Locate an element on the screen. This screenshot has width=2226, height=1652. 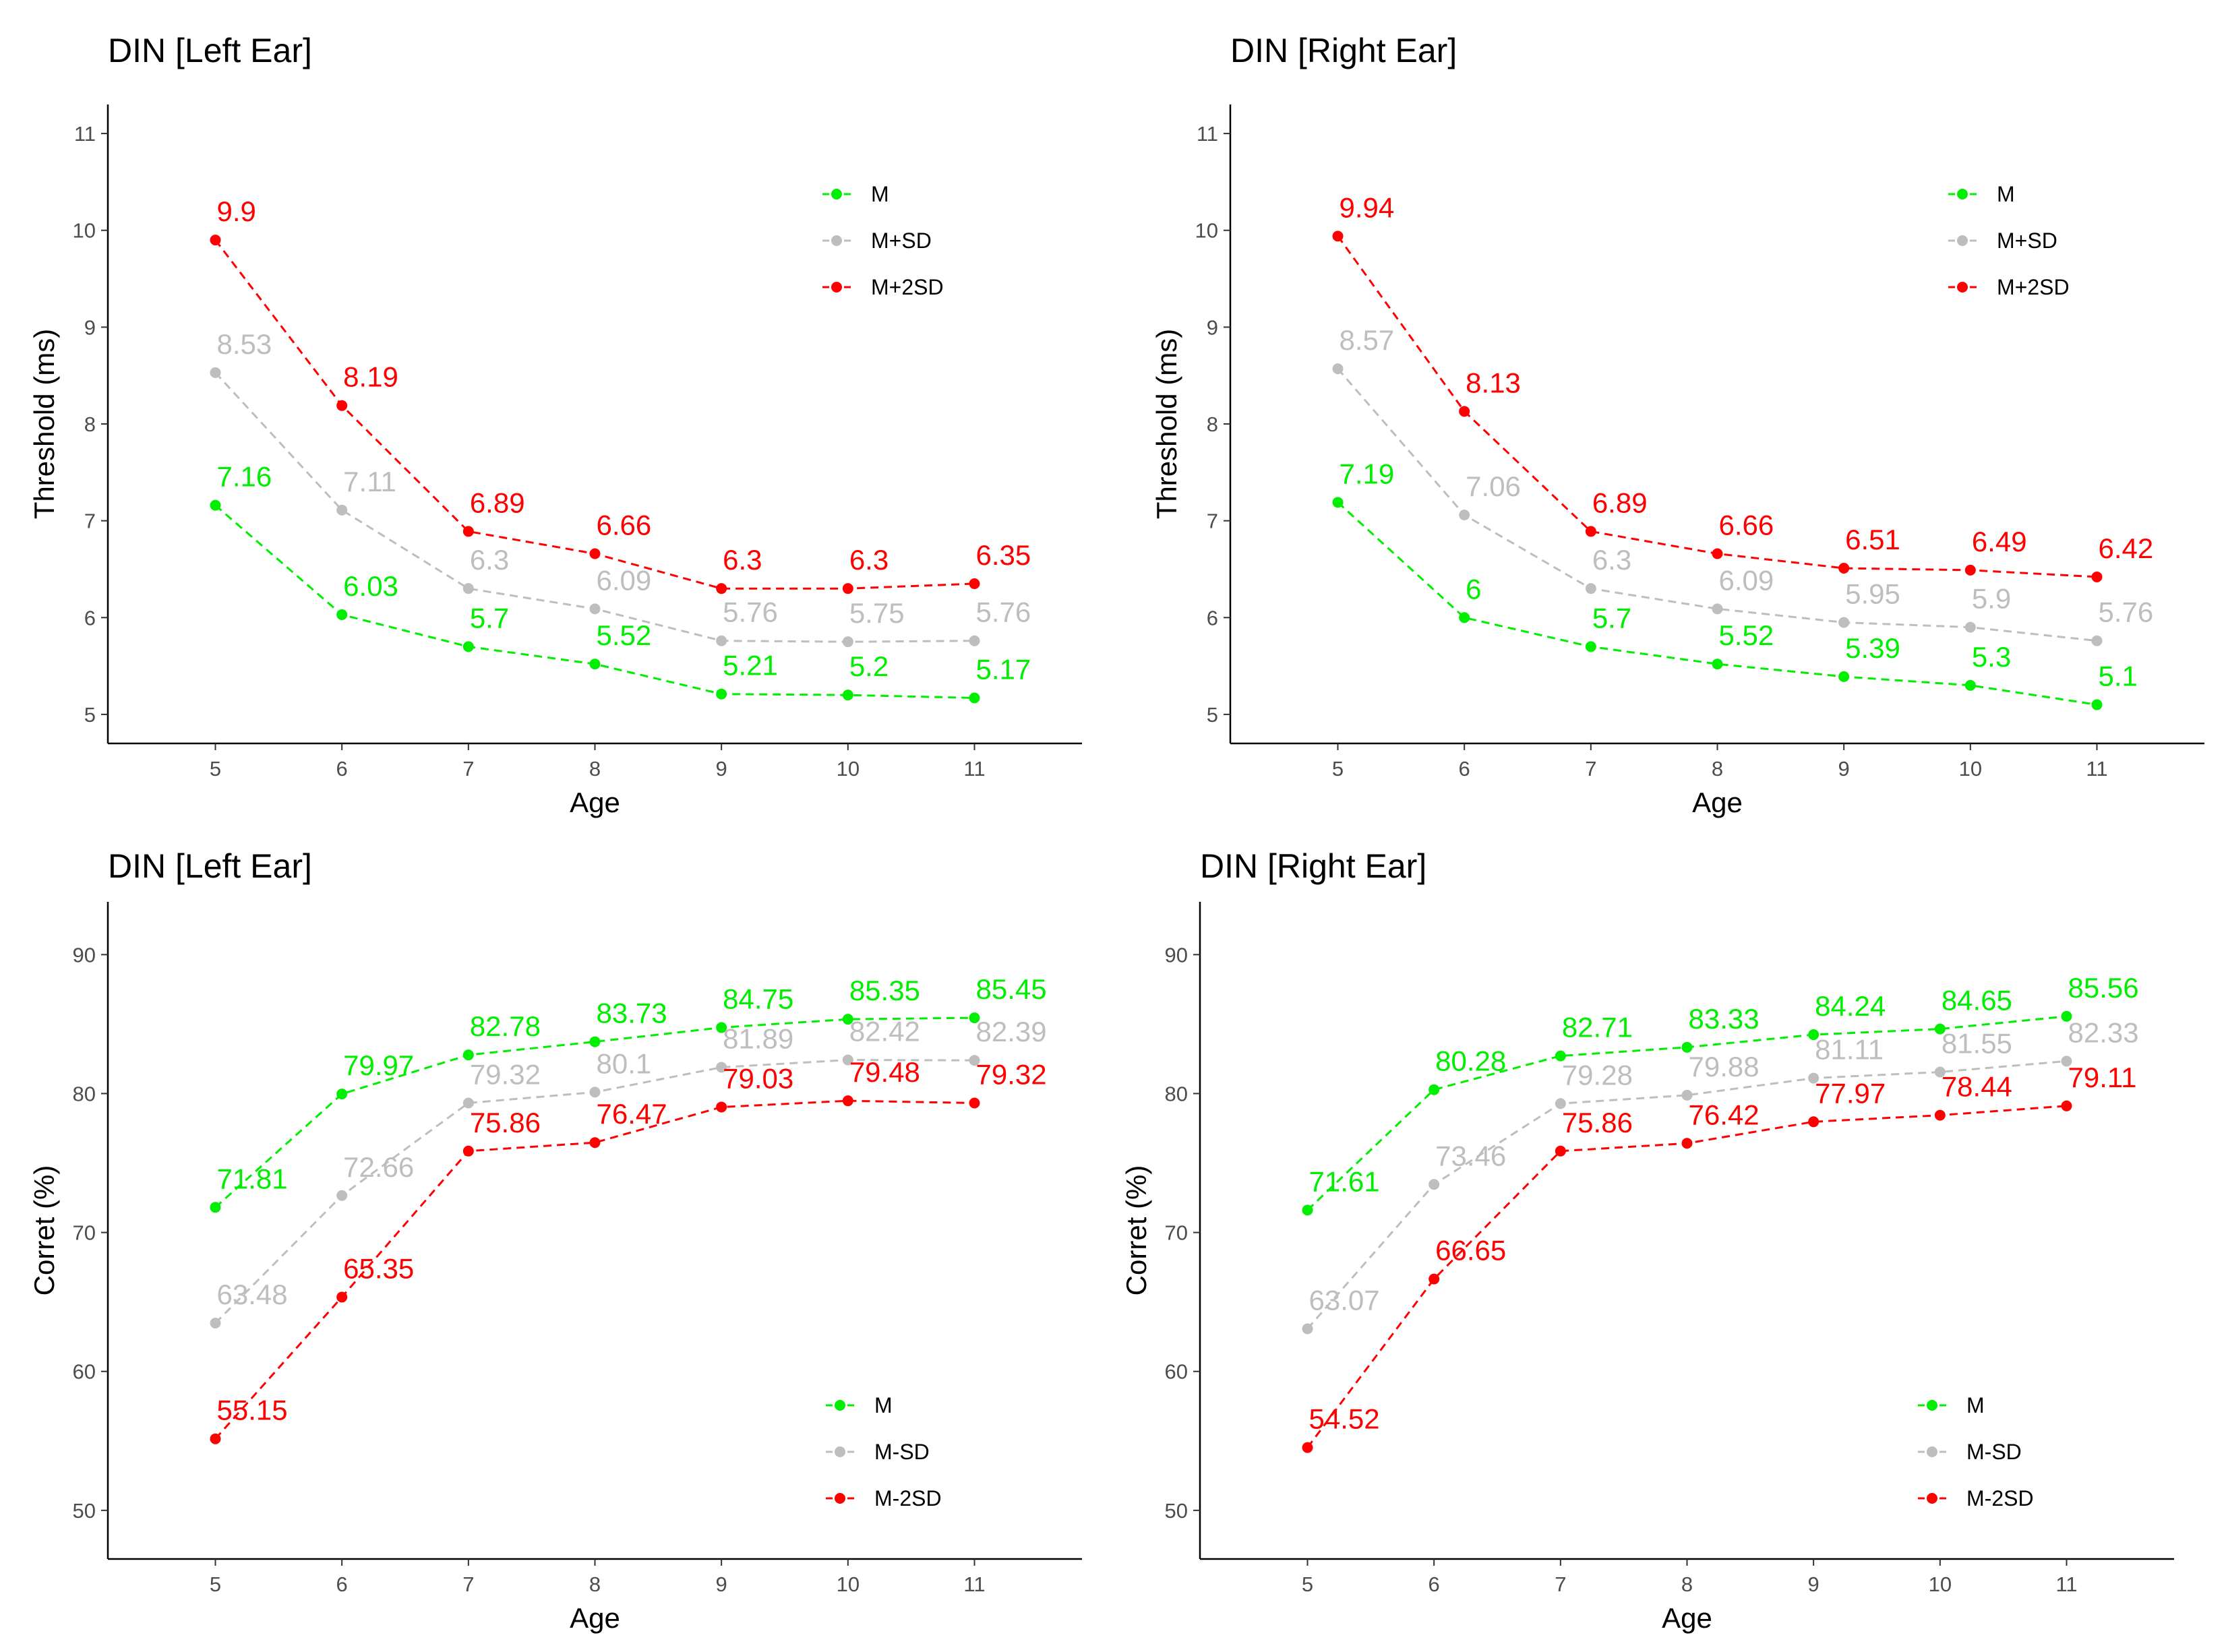
data-label: 7.06 is located at coordinates (1493, 486).